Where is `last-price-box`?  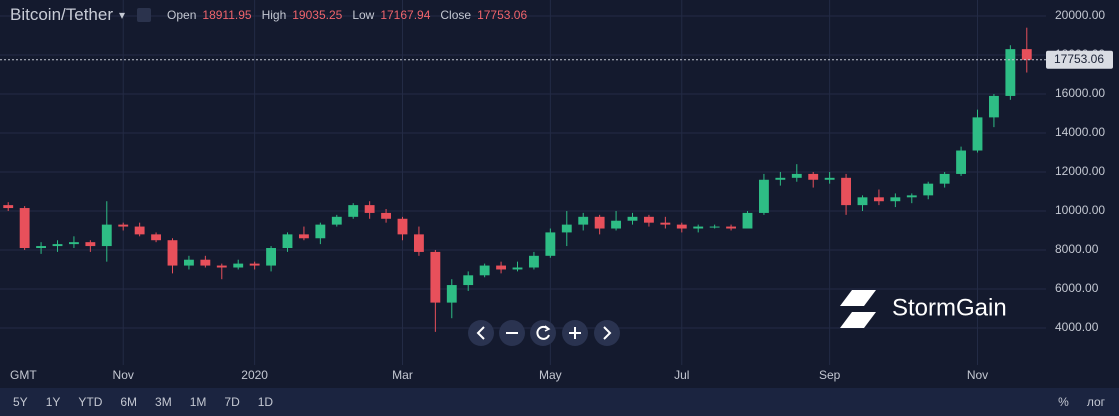
last-price-box is located at coordinates (1079, 59).